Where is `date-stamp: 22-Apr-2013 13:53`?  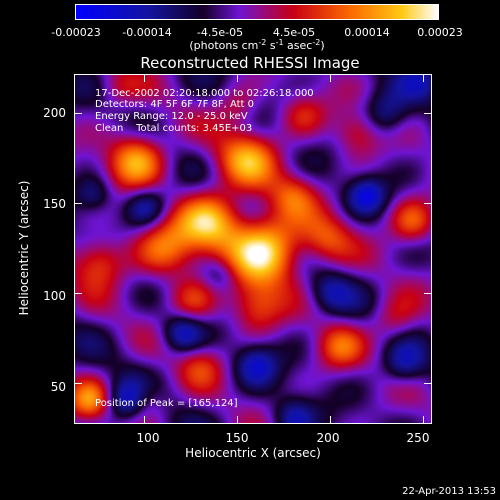 date-stamp: 22-Apr-2013 13:53 is located at coordinates (449, 491).